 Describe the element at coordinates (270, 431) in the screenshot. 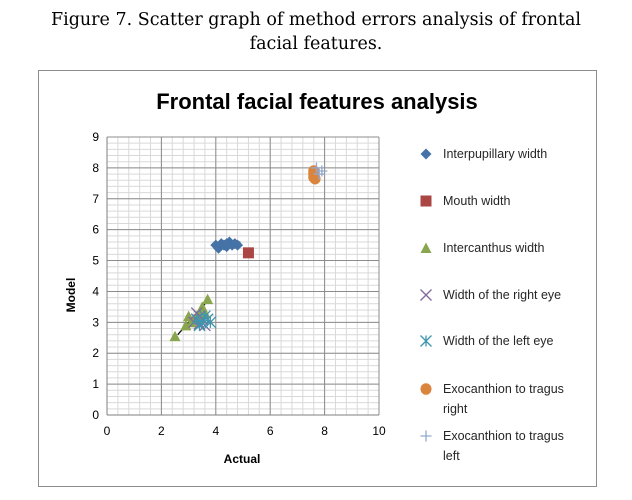

I see `x-tick-label: 6` at that location.